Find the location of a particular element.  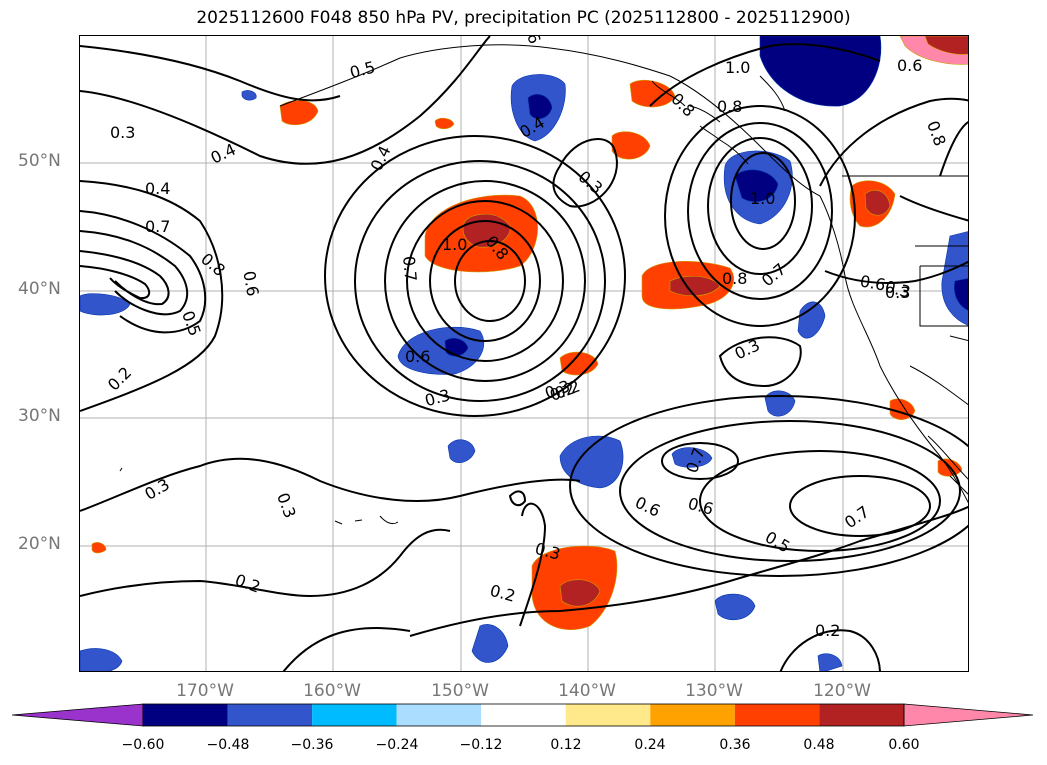

lat-label-30n: 30°N is located at coordinates (39, 416).